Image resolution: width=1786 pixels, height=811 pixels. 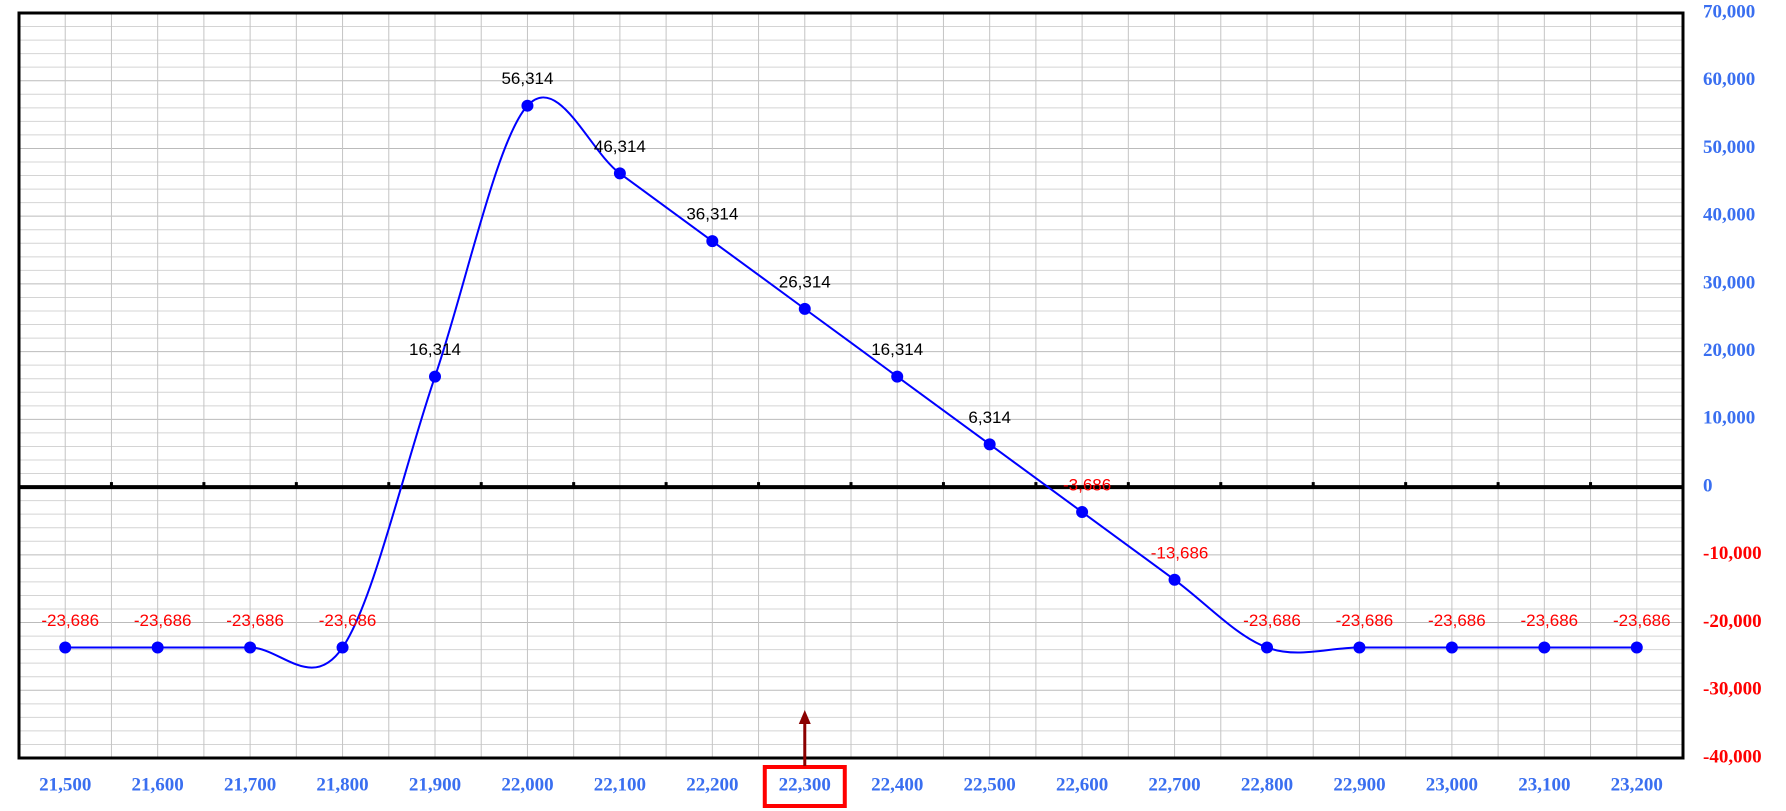 What do you see at coordinates (1708, 485) in the screenshot?
I see `y-tick-label: 0` at bounding box center [1708, 485].